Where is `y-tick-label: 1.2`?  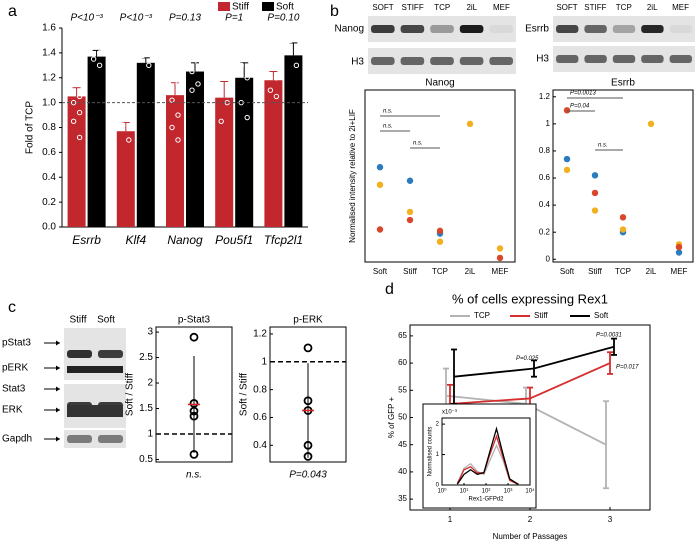 y-tick-label: 1.2 is located at coordinates (49, 77).